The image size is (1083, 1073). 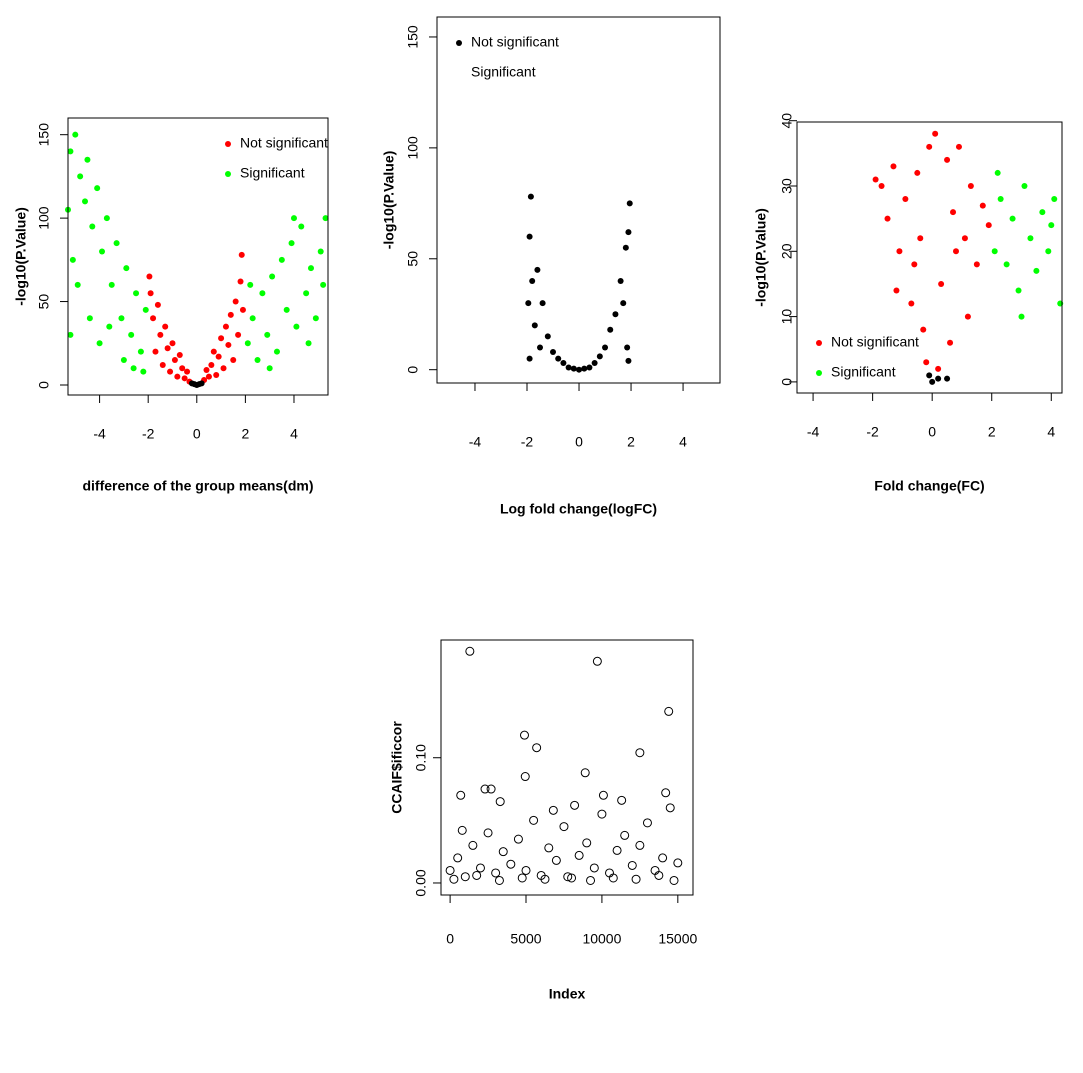 I want to click on y-tick-label: 0, so click(x=413, y=370).